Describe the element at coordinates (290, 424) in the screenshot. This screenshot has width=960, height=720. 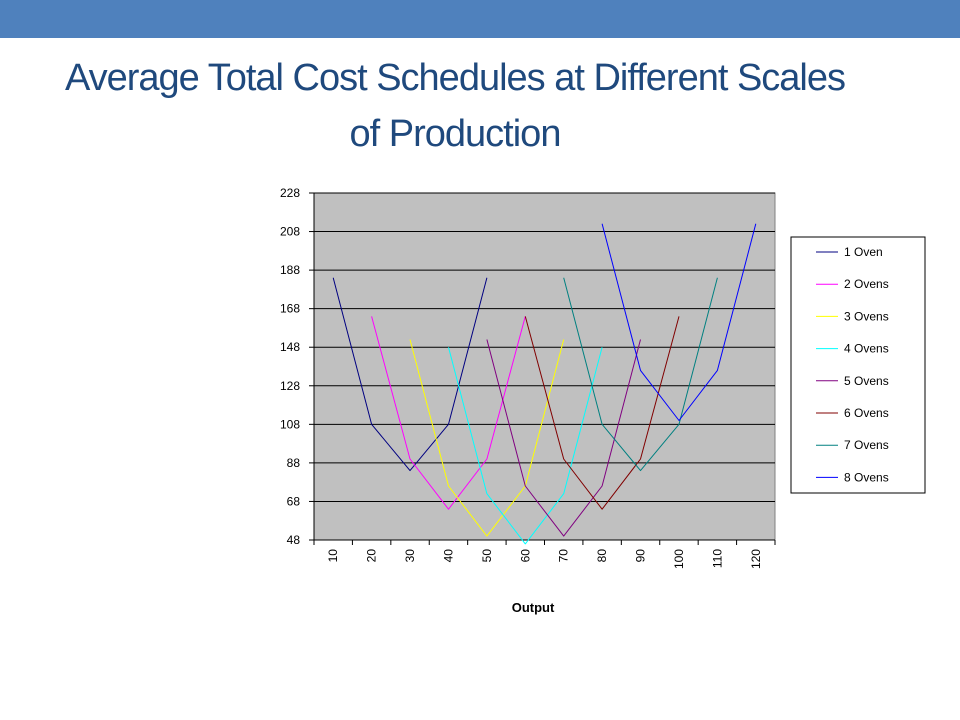
I see `y-tick-label: 108` at that location.